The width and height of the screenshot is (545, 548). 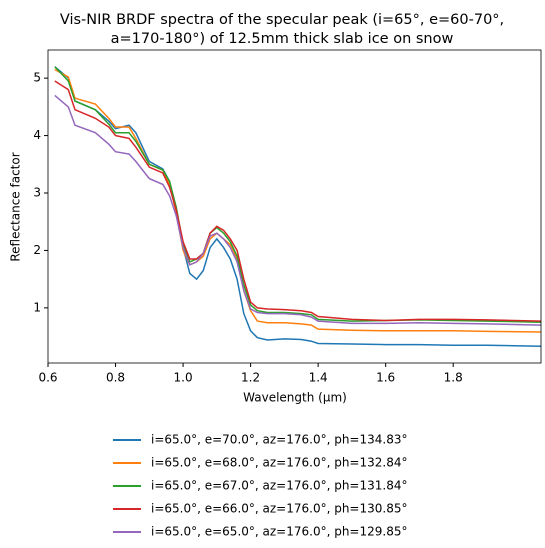 What do you see at coordinates (37, 193) in the screenshot?
I see `y-tick-label: 3` at bounding box center [37, 193].